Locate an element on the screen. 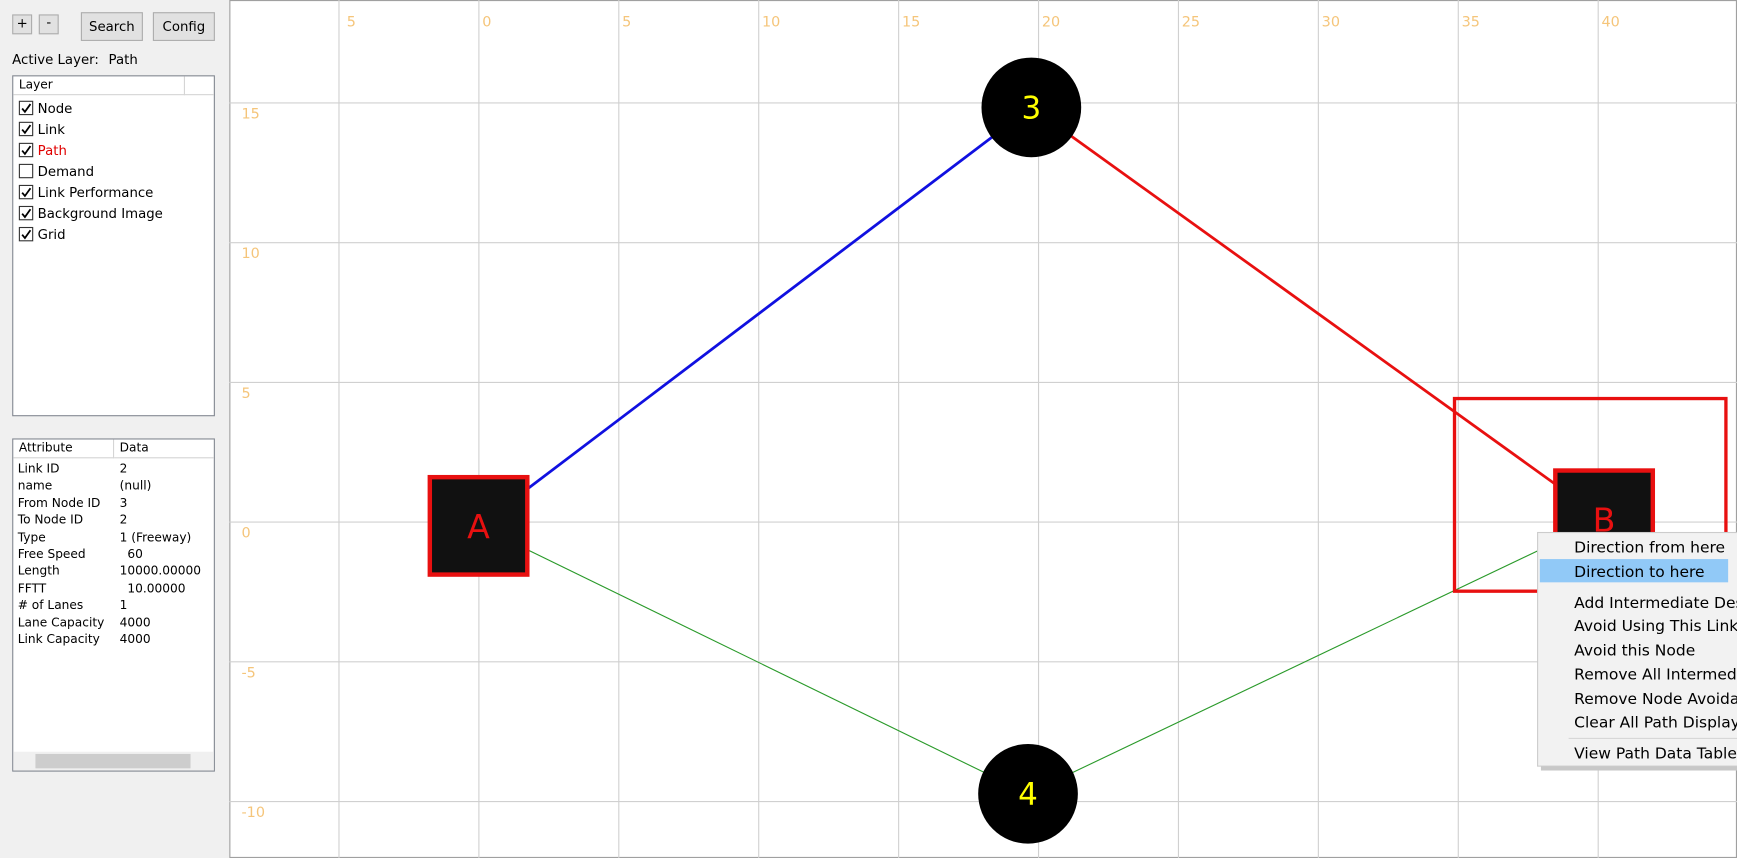  menu-item: Remove Node Avoidan is located at coordinates (1655, 699).